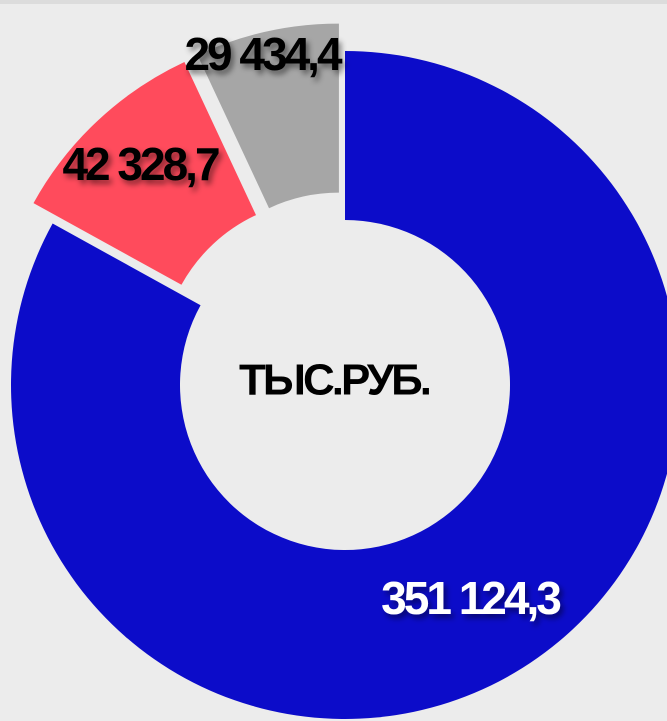 Image resolution: width=667 pixels, height=721 pixels. What do you see at coordinates (334, 380) in the screenshot?
I see `center-label: ТЫС.РУБ.` at bounding box center [334, 380].